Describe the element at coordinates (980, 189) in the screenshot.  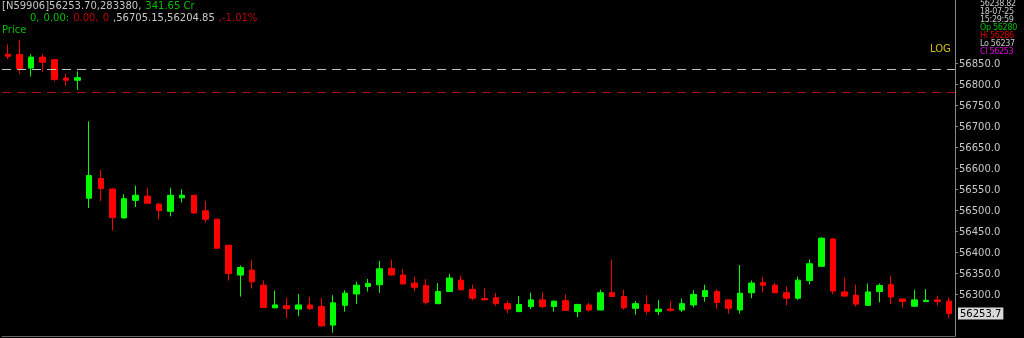
I see `y-tick-label: 56550.0` at that location.